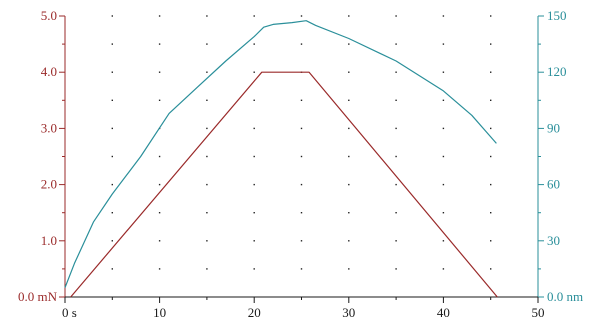 The height and width of the screenshot is (325, 603). Describe the element at coordinates (49, 71) in the screenshot. I see `left-axis-tick-label: 4.0` at that location.